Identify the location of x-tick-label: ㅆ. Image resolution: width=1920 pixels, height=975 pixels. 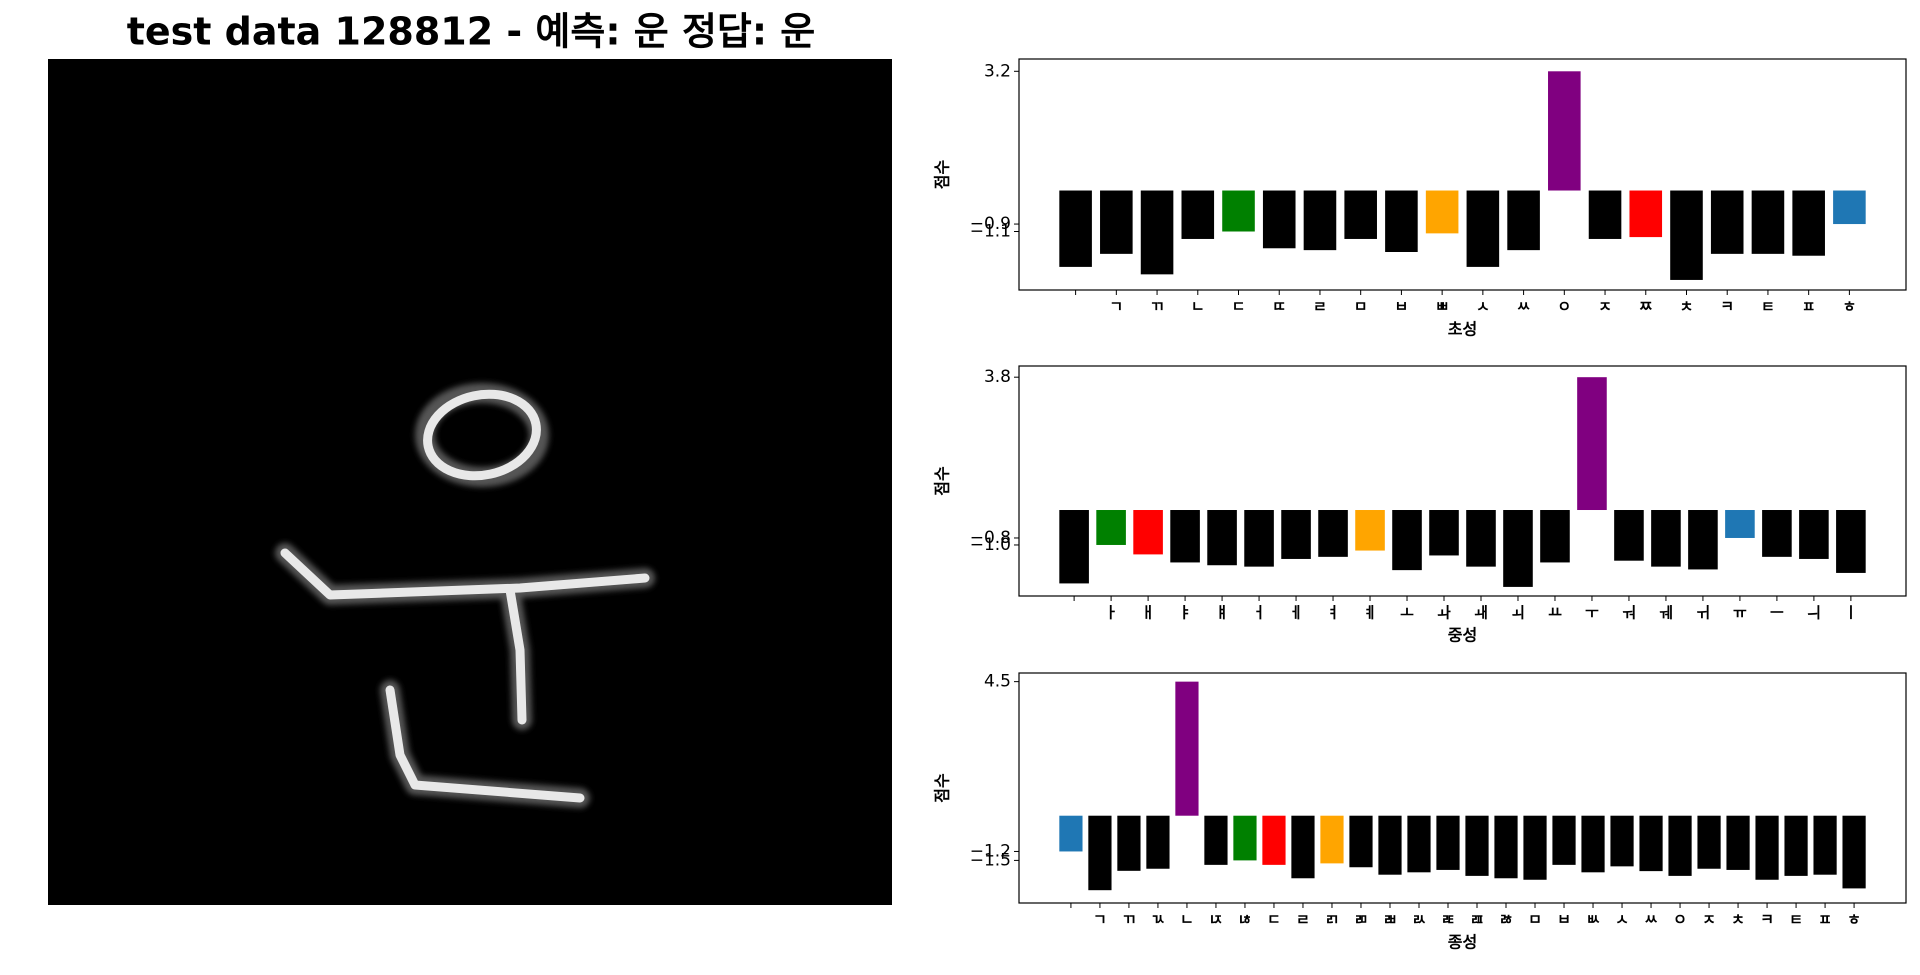
(1524, 307).